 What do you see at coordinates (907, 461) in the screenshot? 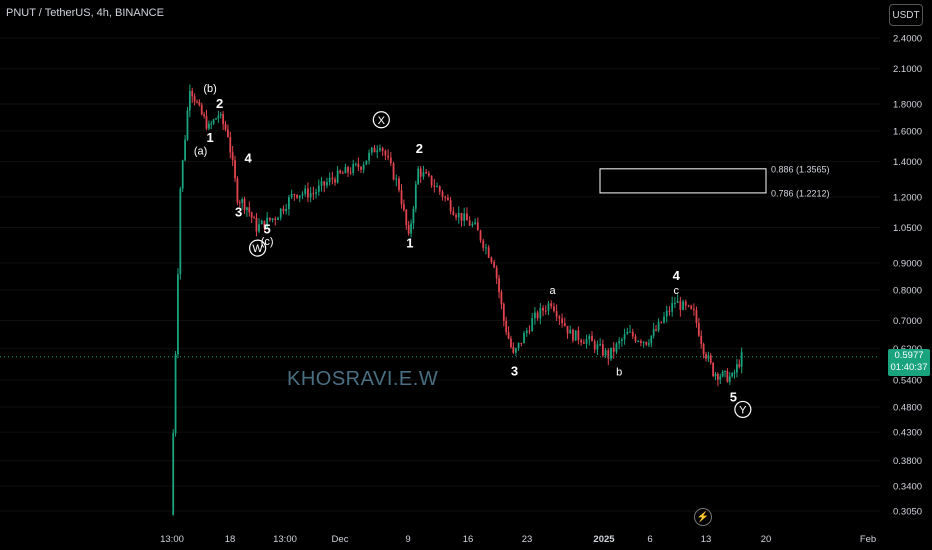
I see `y-tick-label: 0.3800` at bounding box center [907, 461].